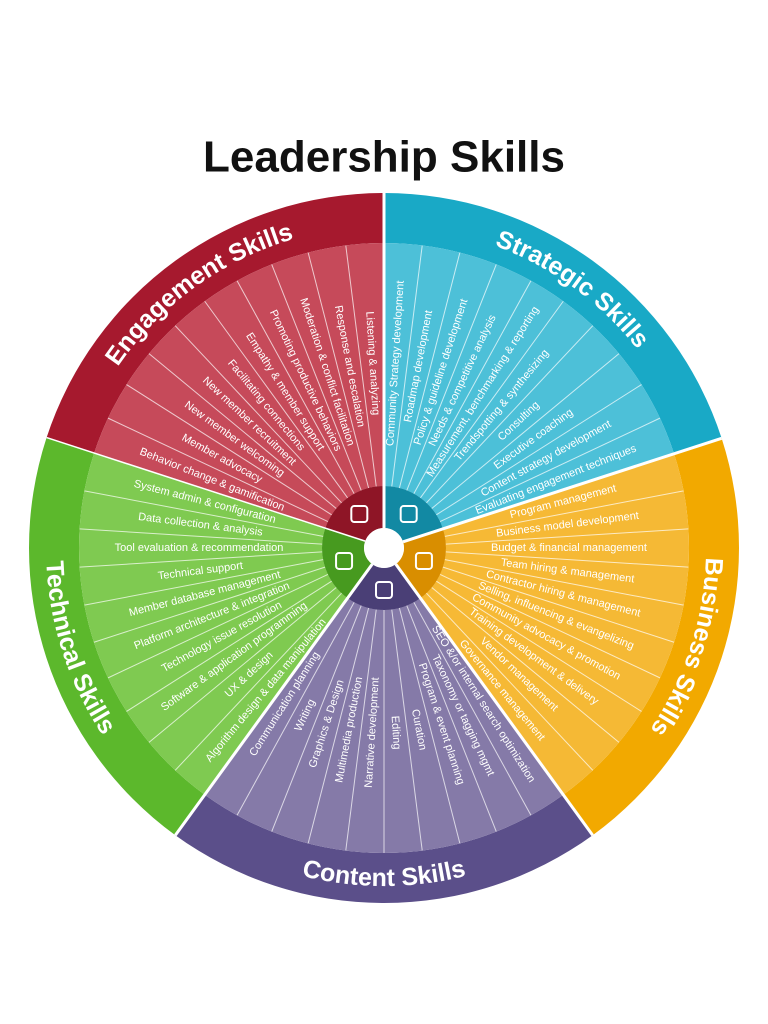 Image resolution: width=768 pixels, height=1024 pixels. What do you see at coordinates (569, 548) in the screenshot?
I see `skill-label: Budget & financial management` at bounding box center [569, 548].